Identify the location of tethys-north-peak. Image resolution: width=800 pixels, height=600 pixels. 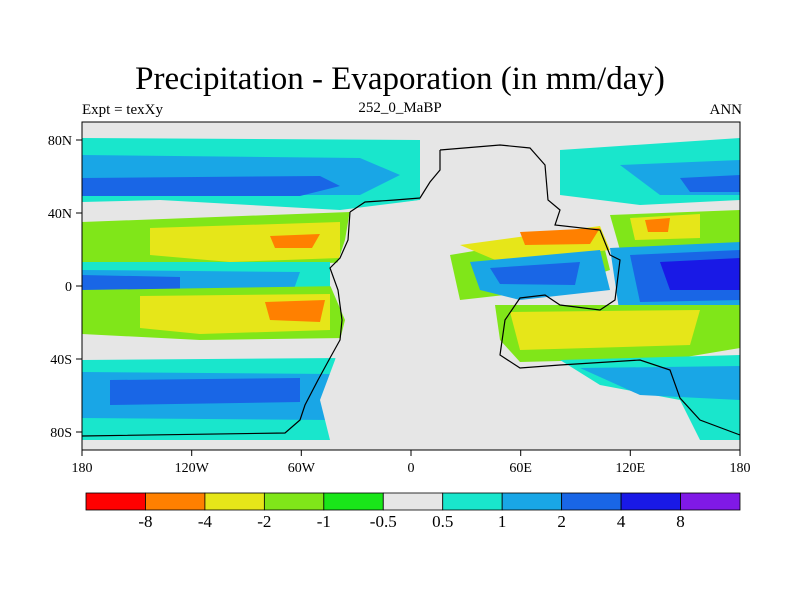
(560, 236).